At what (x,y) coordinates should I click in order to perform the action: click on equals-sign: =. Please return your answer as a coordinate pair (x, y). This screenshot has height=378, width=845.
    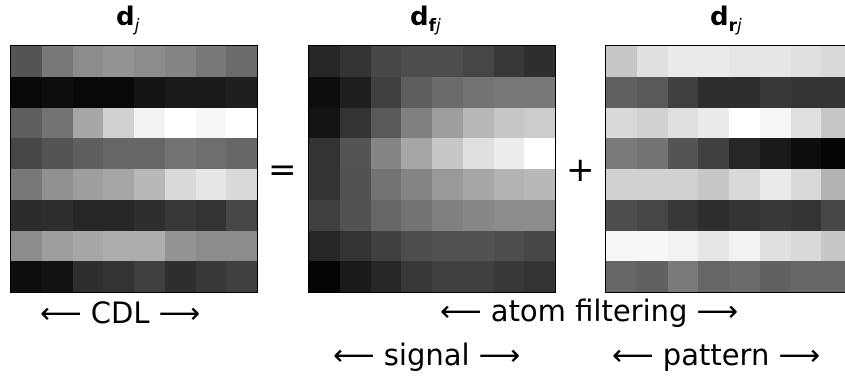
    Looking at the image, I should click on (282, 170).